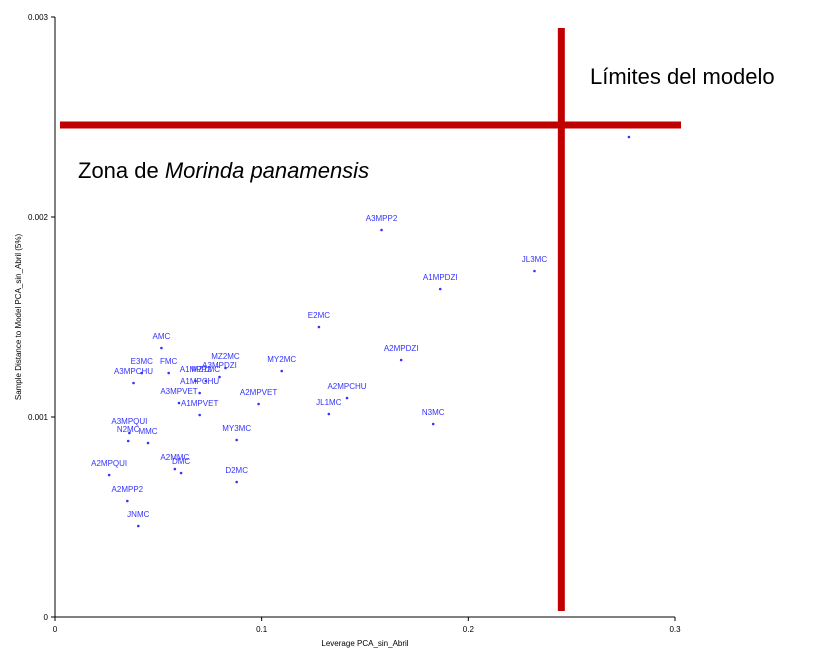 The image size is (840, 654). What do you see at coordinates (267, 170) in the screenshot?
I see `zone-species: Morinda panamensis` at bounding box center [267, 170].